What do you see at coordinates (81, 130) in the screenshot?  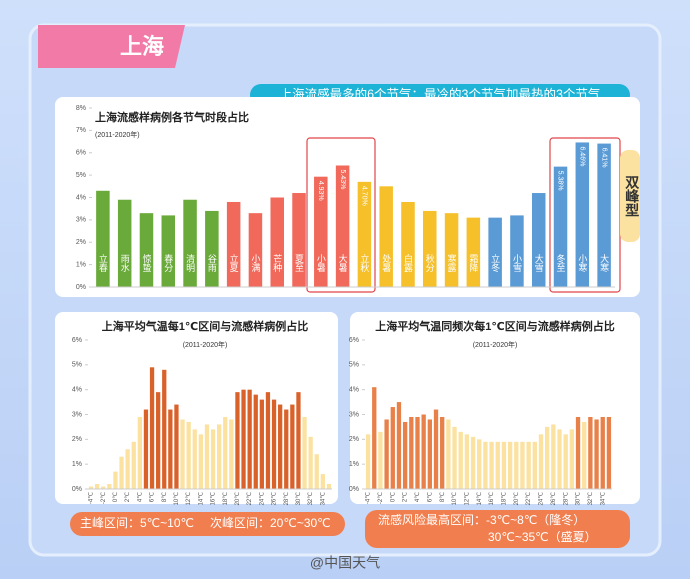 I see `y-tick-label: 7%` at bounding box center [81, 130].